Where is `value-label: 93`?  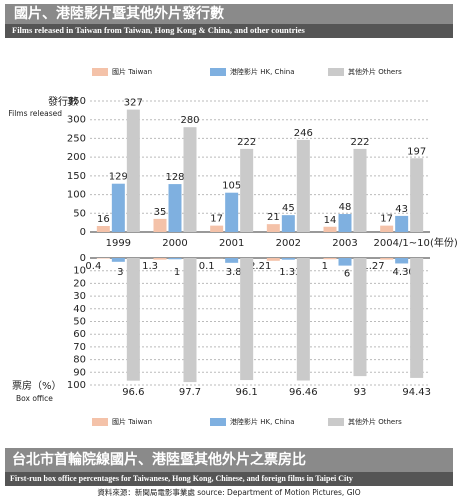
value-label: 93 is located at coordinates (360, 392).